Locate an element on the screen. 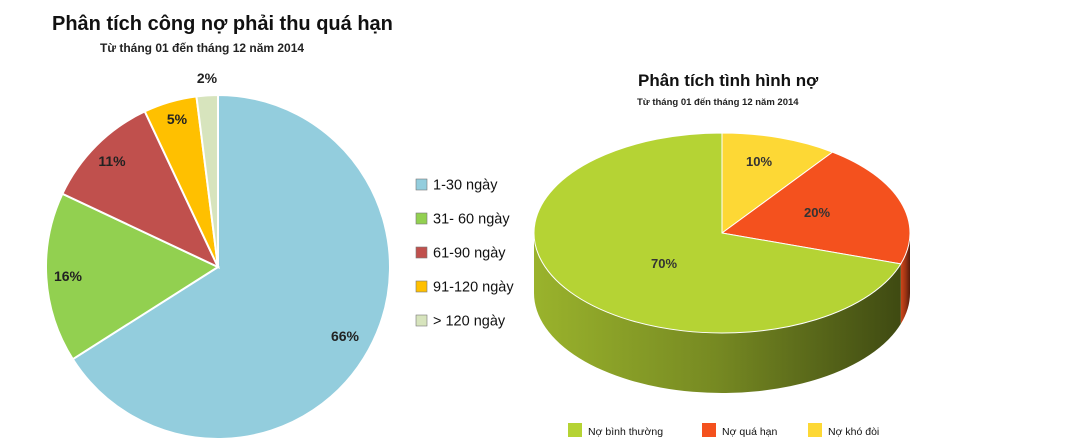 This screenshot has height=447, width=1078. pie-slice-no-kho-doi is located at coordinates (777, 183).